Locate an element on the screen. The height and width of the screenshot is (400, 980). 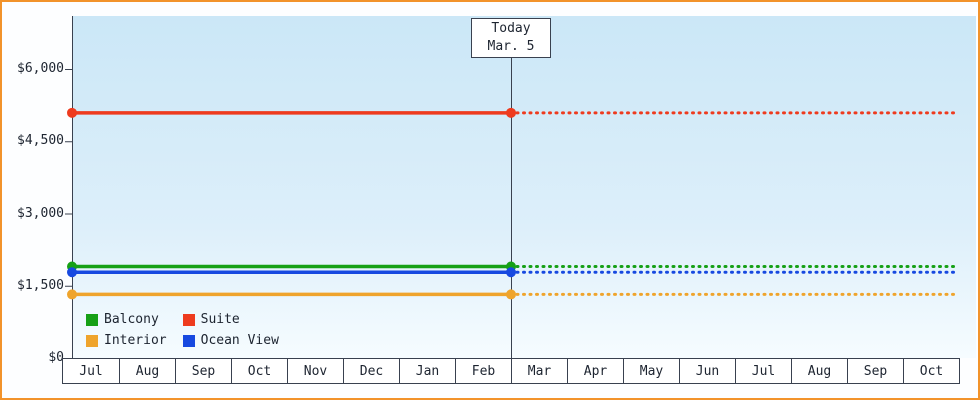
chart-legend: Balcony Suite Interior Ocean View is located at coordinates (182, 330).